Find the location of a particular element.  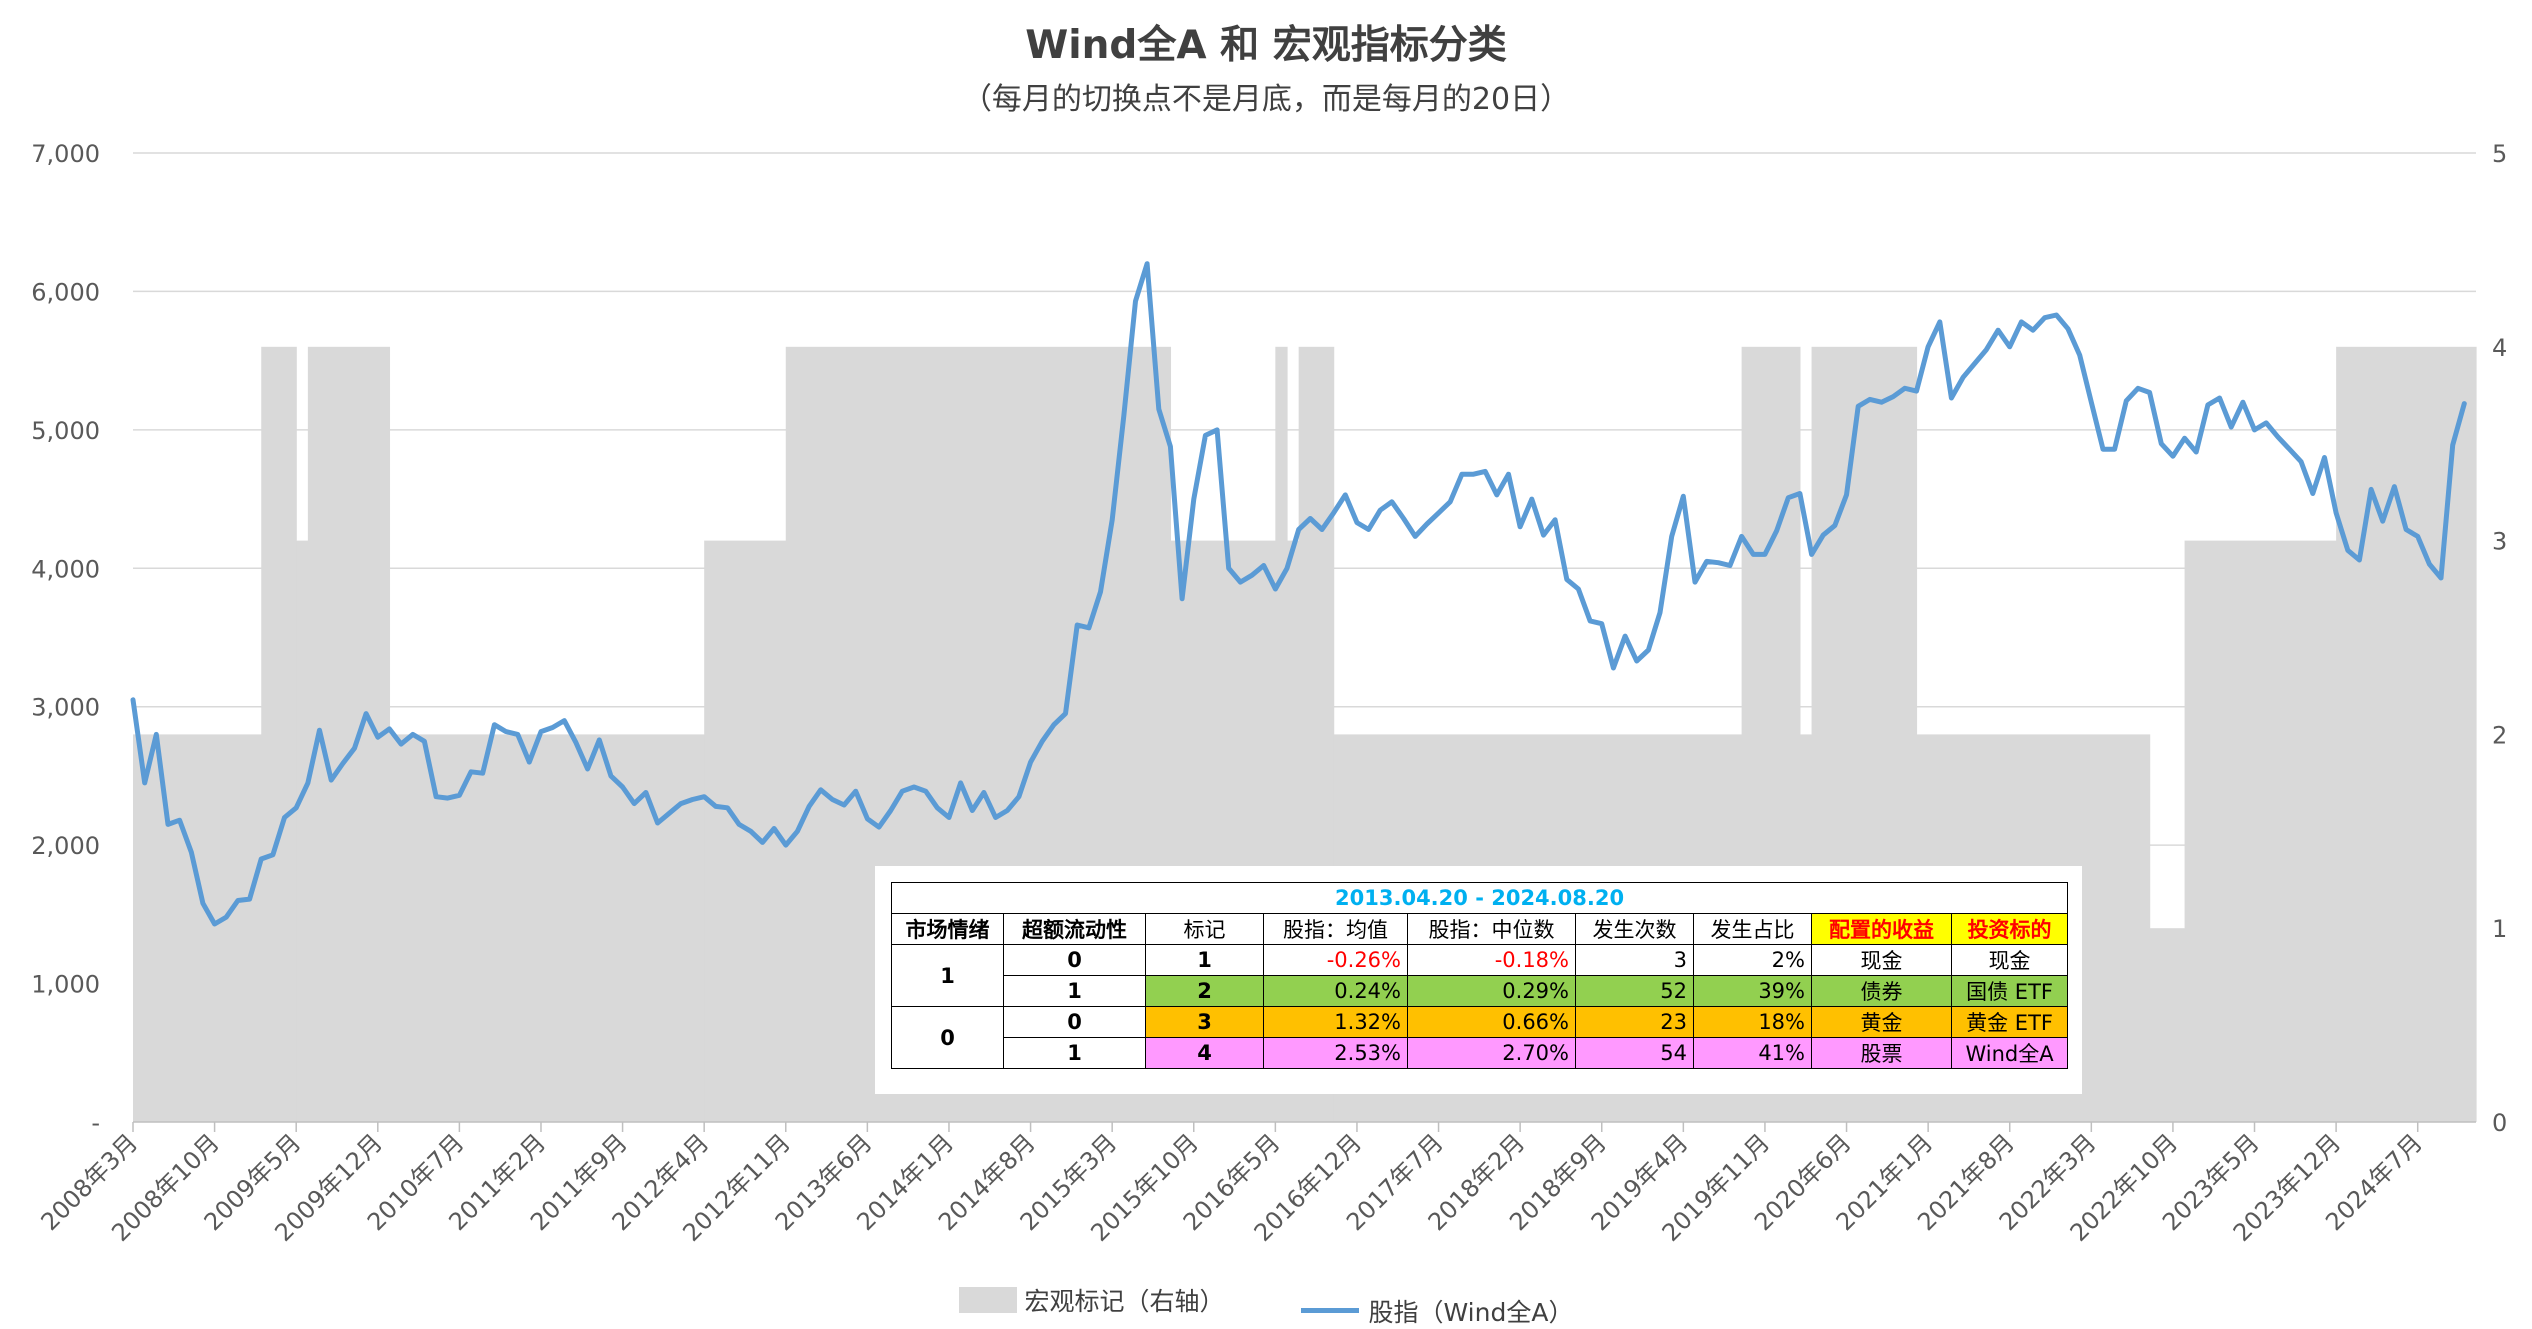

cell-mark: 3 is located at coordinates (1204, 1022).